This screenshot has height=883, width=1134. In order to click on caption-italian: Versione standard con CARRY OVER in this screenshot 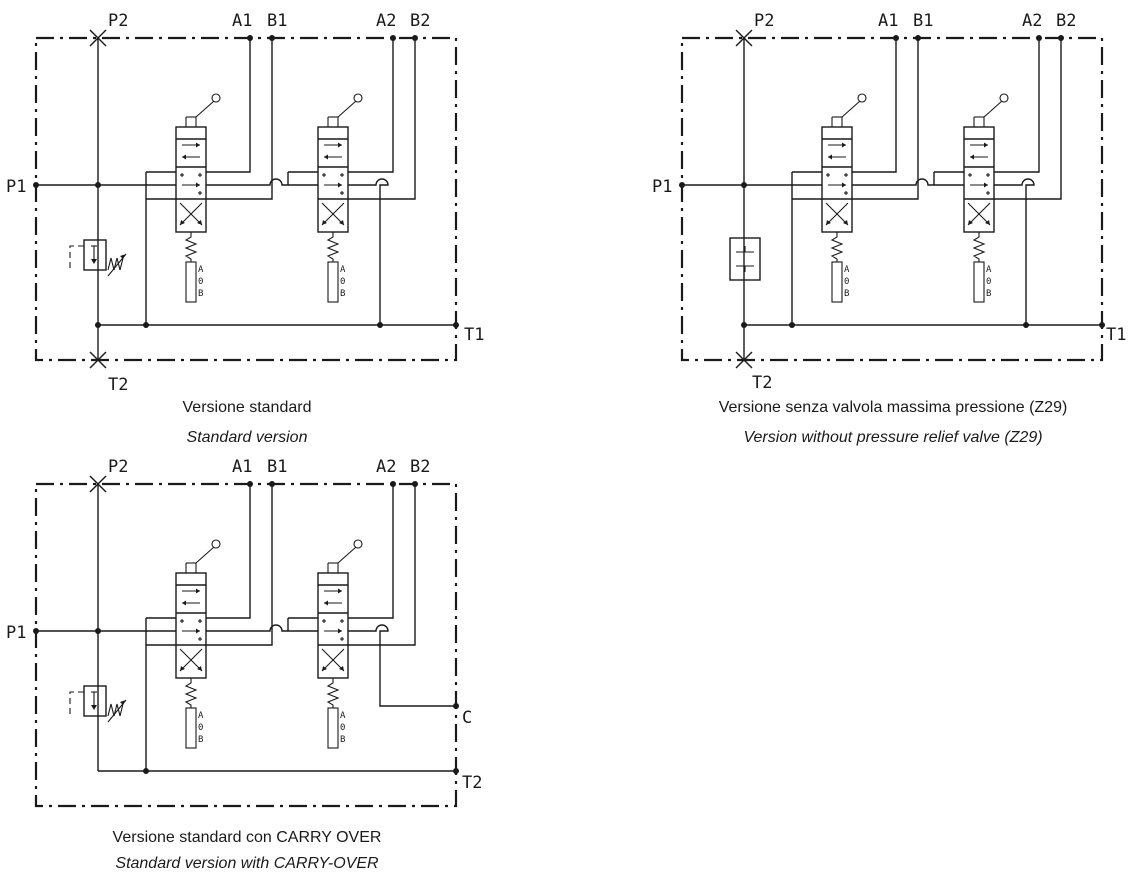, I will do `click(247, 837)`.